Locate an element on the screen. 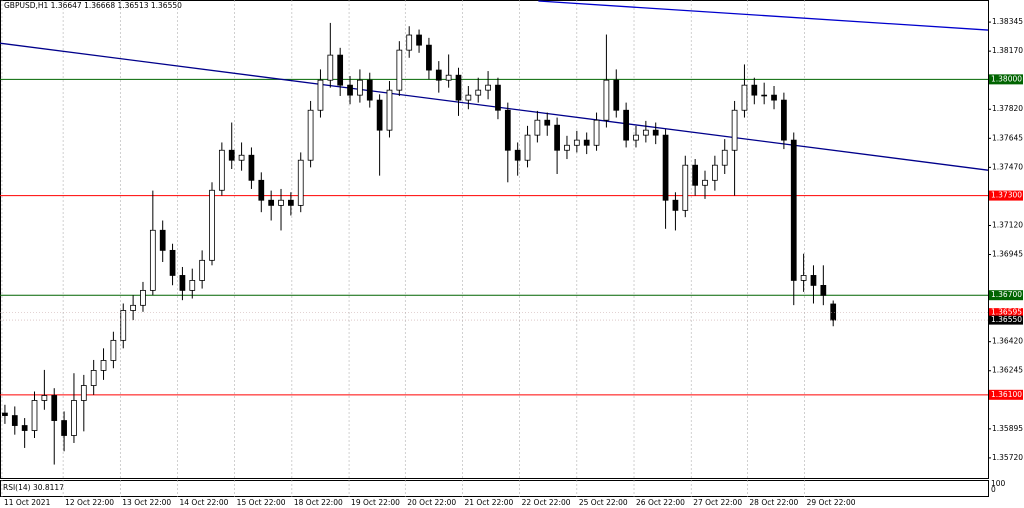 Image resolution: width=1024 pixels, height=508 pixels. rsi-panel is located at coordinates (494, 488).